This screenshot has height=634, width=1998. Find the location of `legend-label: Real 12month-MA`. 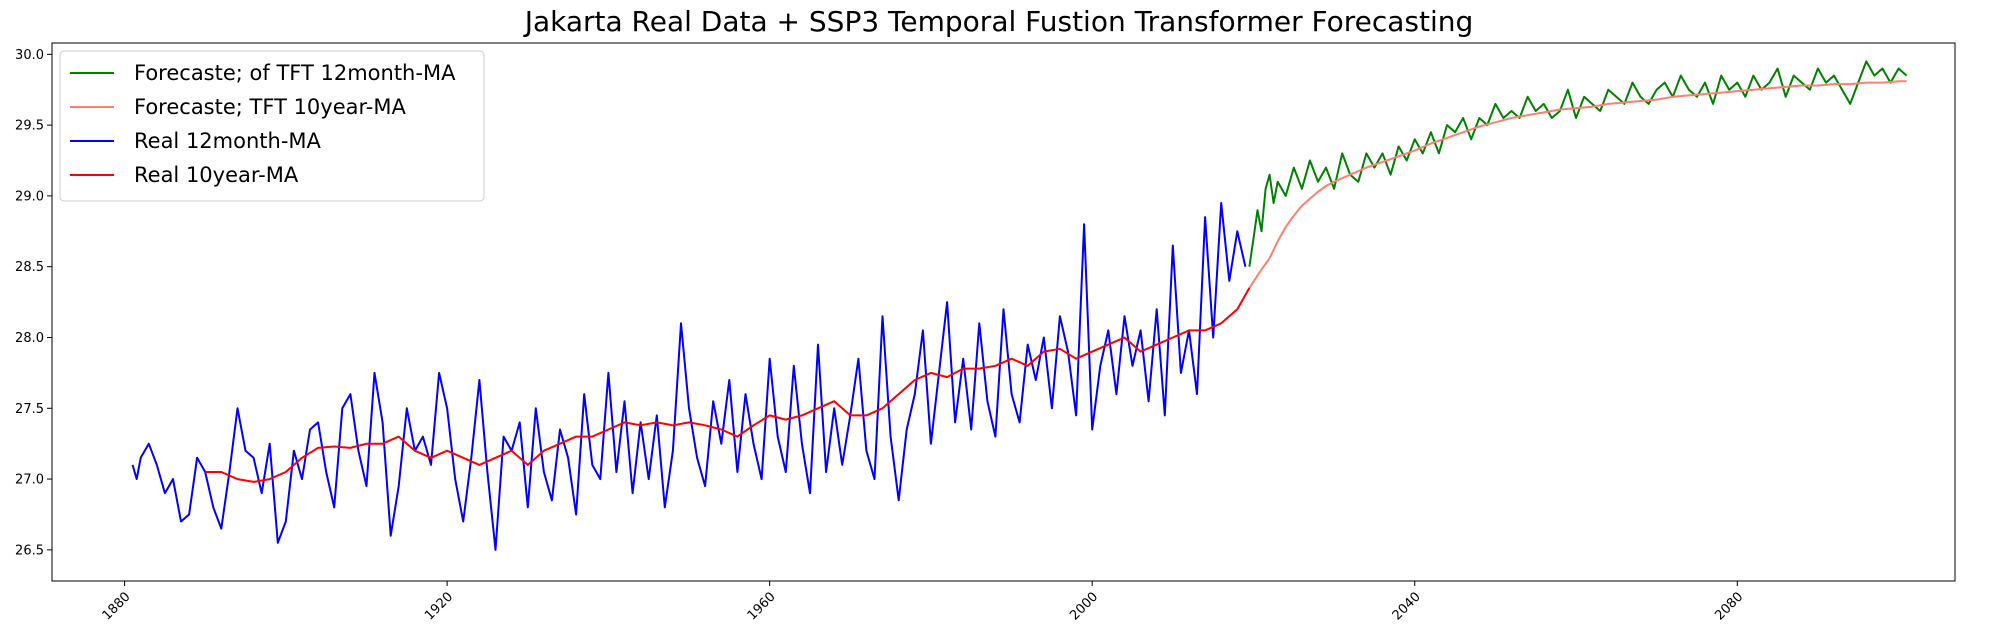

legend-label: Real 12month-MA is located at coordinates (228, 141).